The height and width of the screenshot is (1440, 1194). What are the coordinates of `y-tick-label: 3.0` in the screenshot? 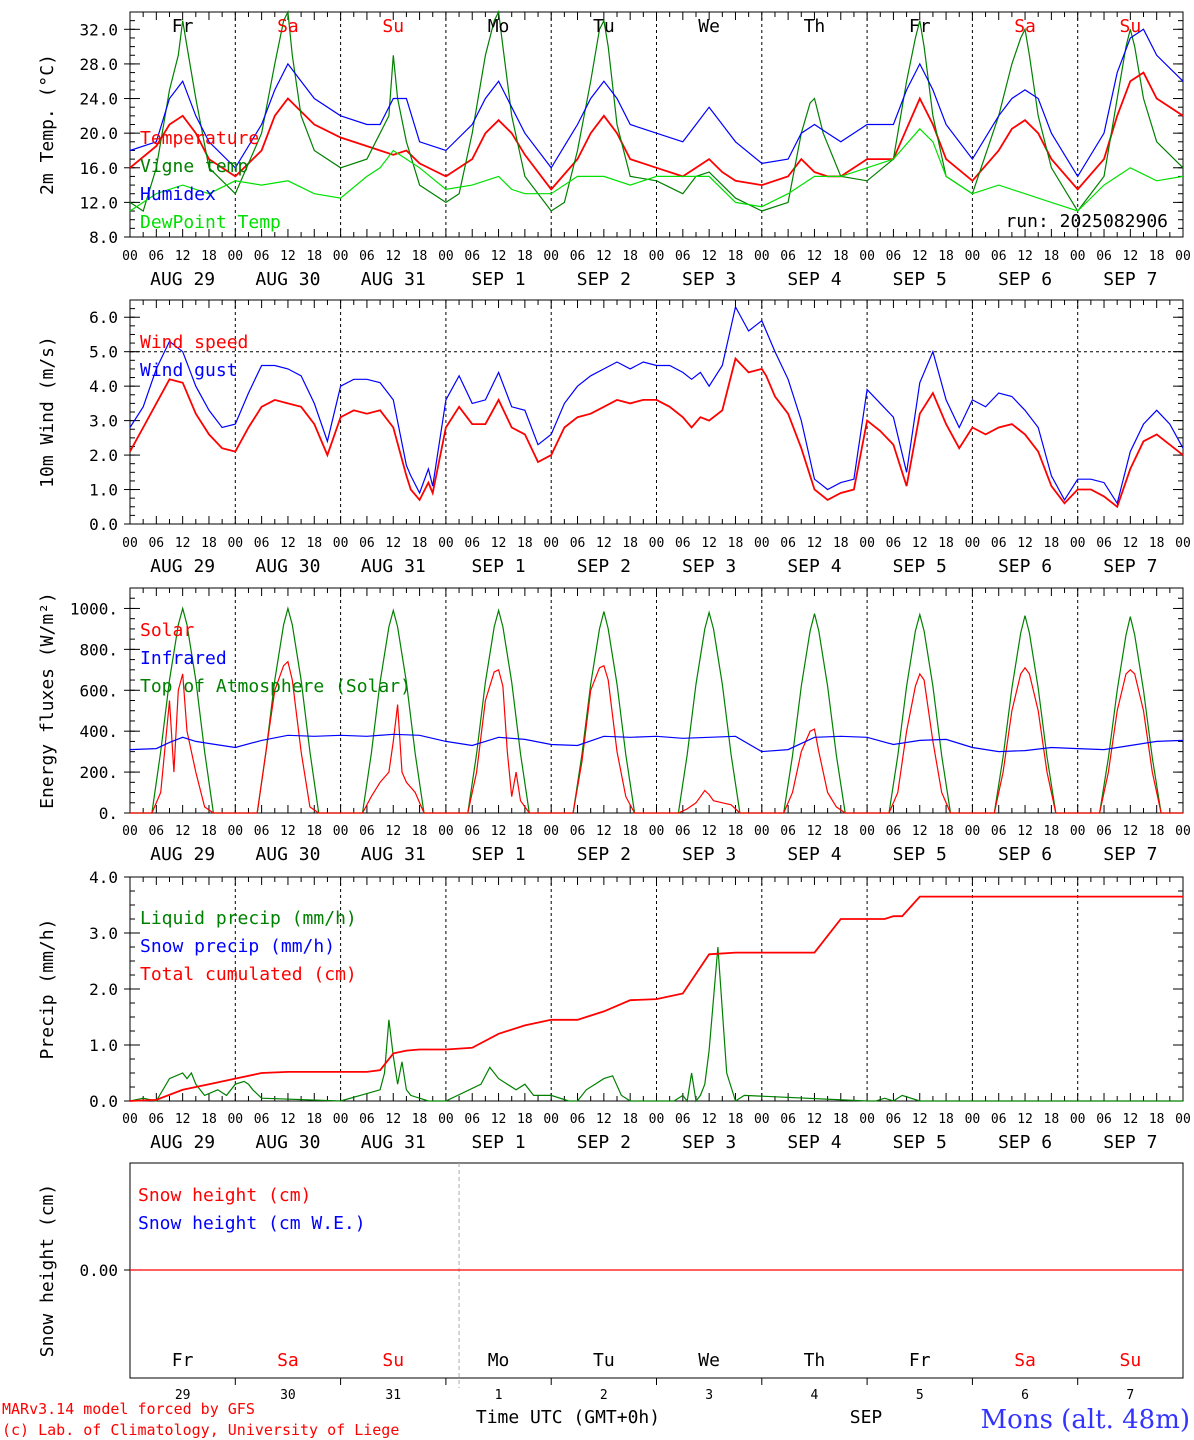 It's located at (103, 933).